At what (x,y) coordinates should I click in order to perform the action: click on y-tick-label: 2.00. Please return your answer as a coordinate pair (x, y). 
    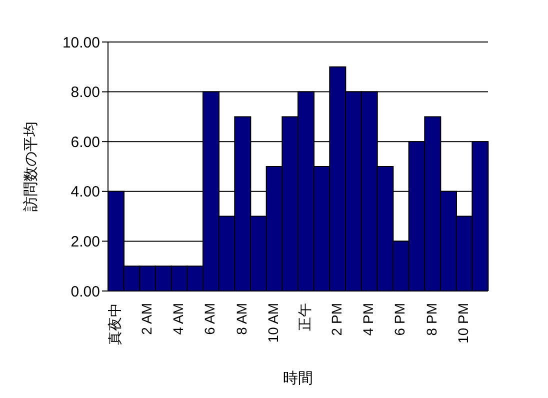
    Looking at the image, I should click on (85, 242).